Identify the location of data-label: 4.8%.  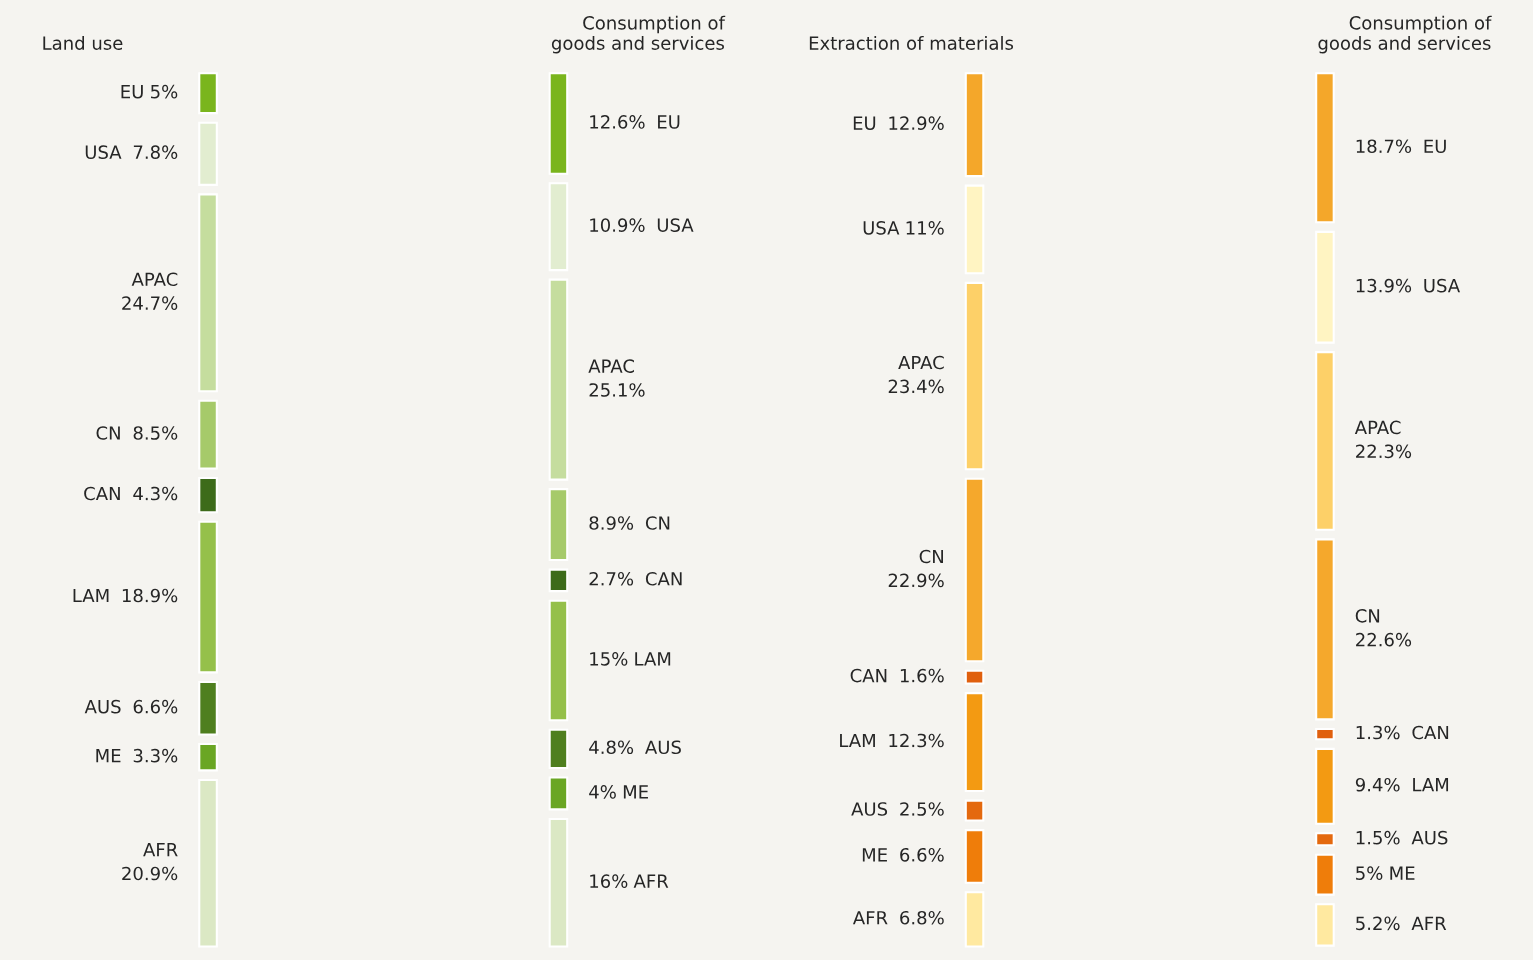
(611, 747).